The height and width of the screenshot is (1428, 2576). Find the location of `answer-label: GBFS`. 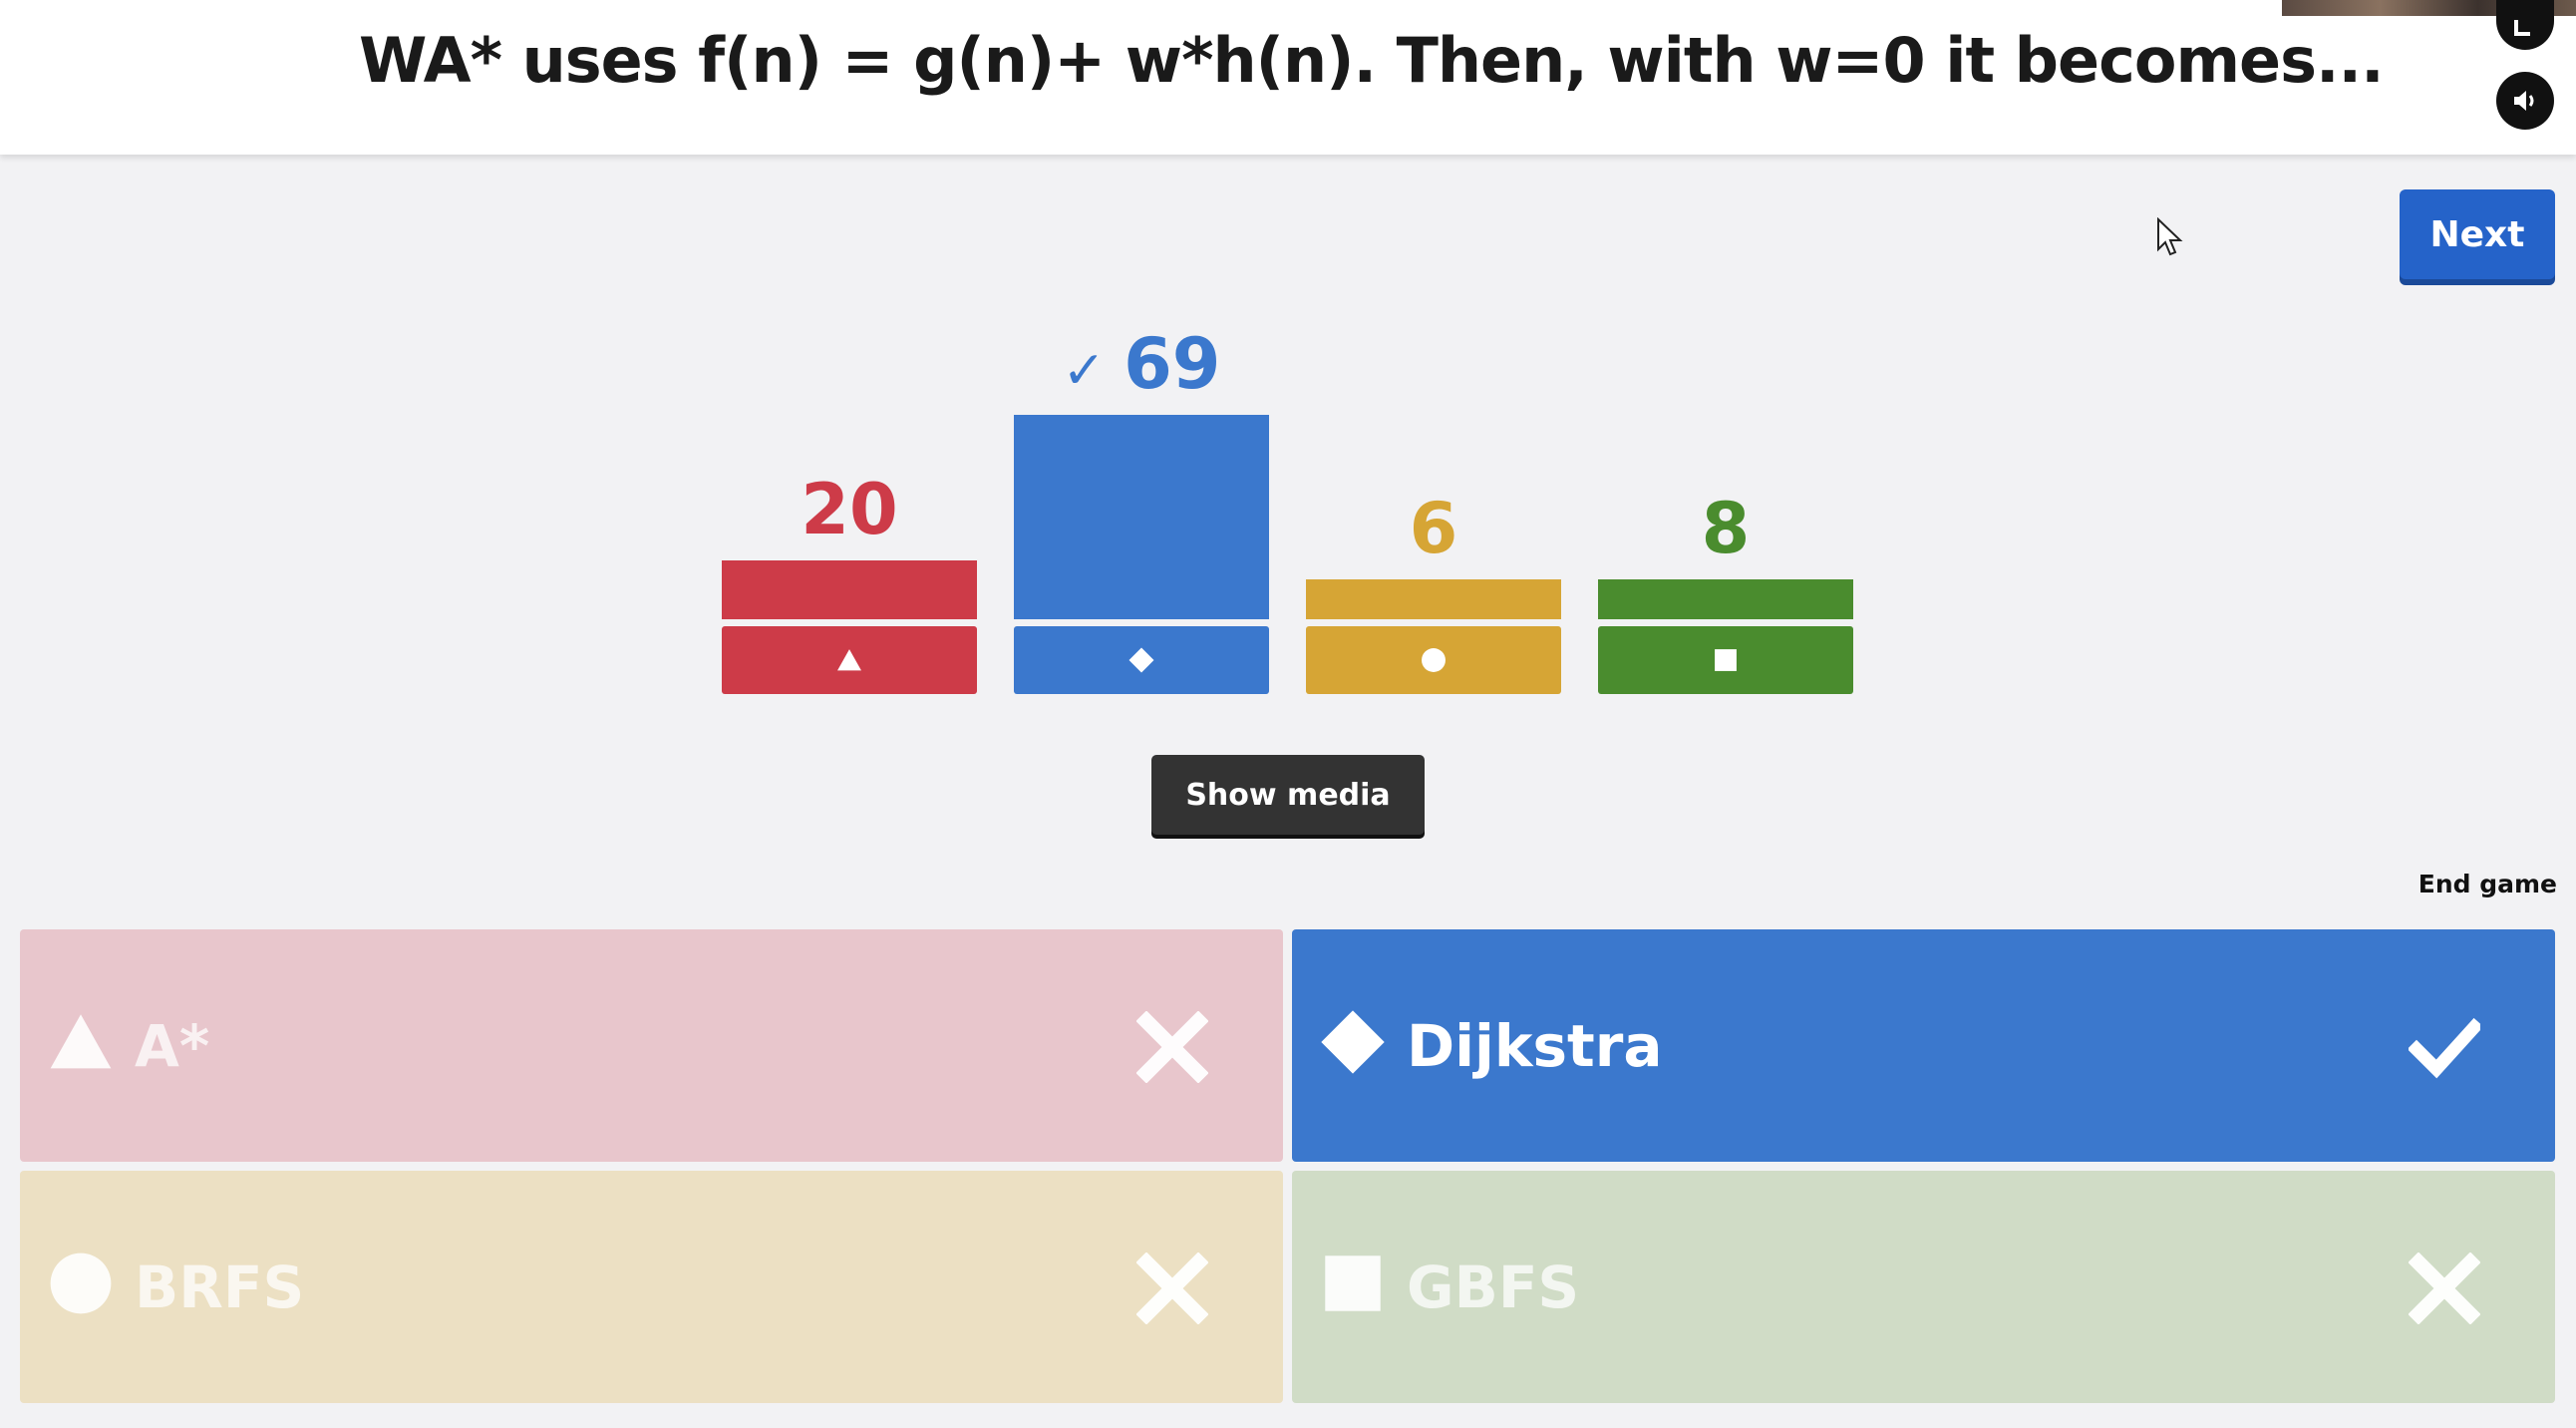

answer-label: GBFS is located at coordinates (1493, 1286).